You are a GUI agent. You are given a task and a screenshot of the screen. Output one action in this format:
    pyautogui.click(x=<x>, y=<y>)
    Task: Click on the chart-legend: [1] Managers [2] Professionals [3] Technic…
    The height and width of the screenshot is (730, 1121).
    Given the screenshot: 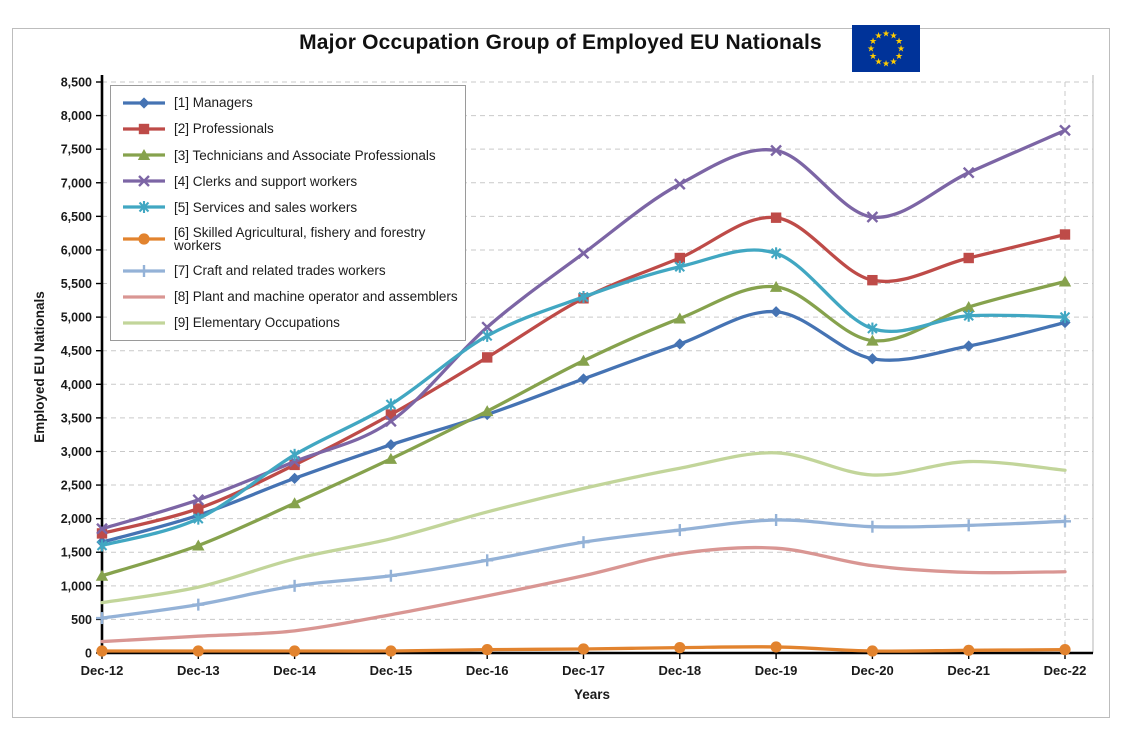 What is the action you would take?
    pyautogui.click(x=288, y=213)
    